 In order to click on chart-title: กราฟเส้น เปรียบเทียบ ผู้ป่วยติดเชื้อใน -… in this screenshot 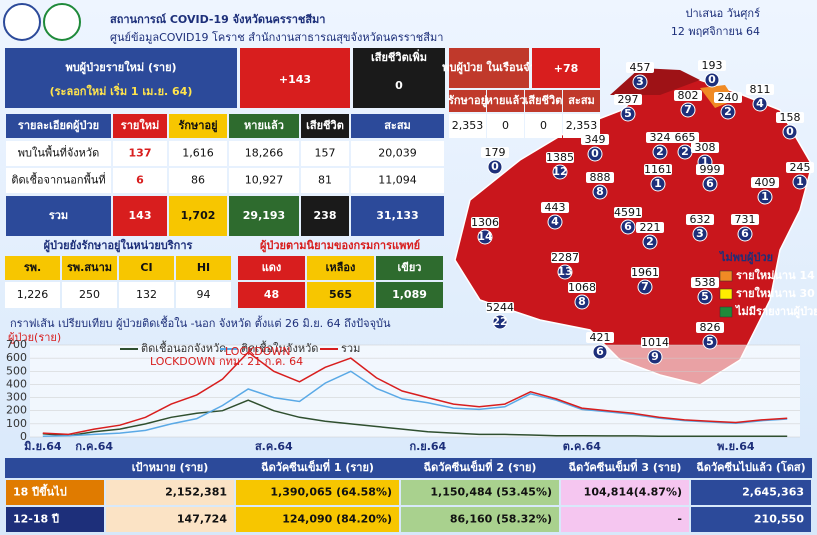, I will do `click(200, 322)`.